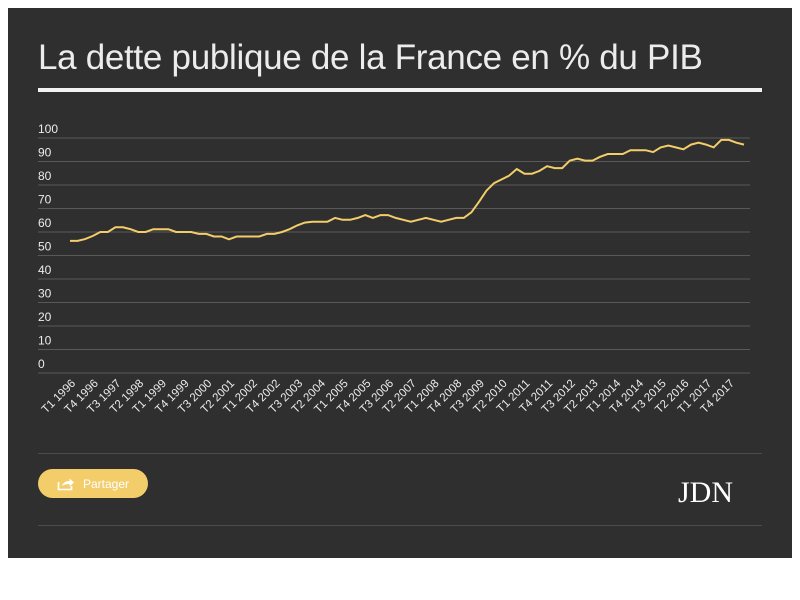  Describe the element at coordinates (106, 483) in the screenshot. I see `share-button-label: Partager` at that location.